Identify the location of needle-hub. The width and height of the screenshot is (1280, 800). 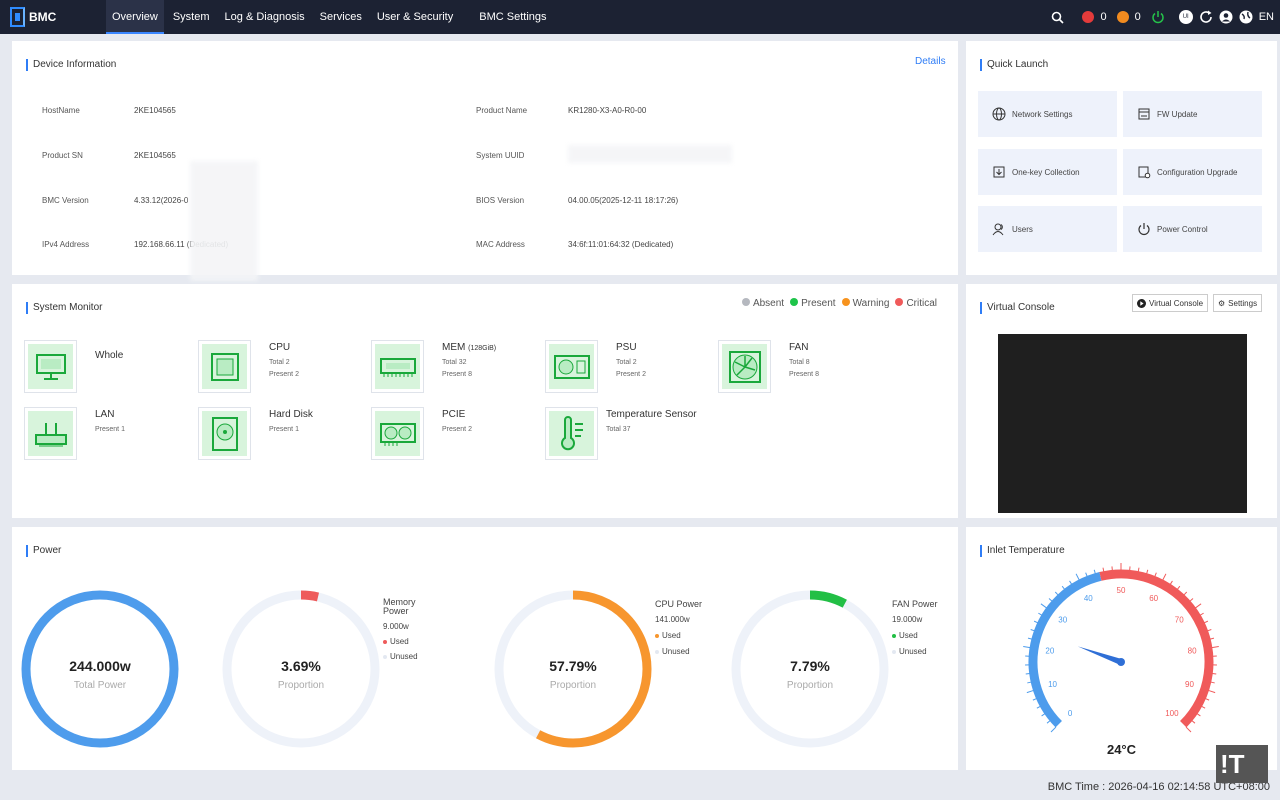
(1121, 662).